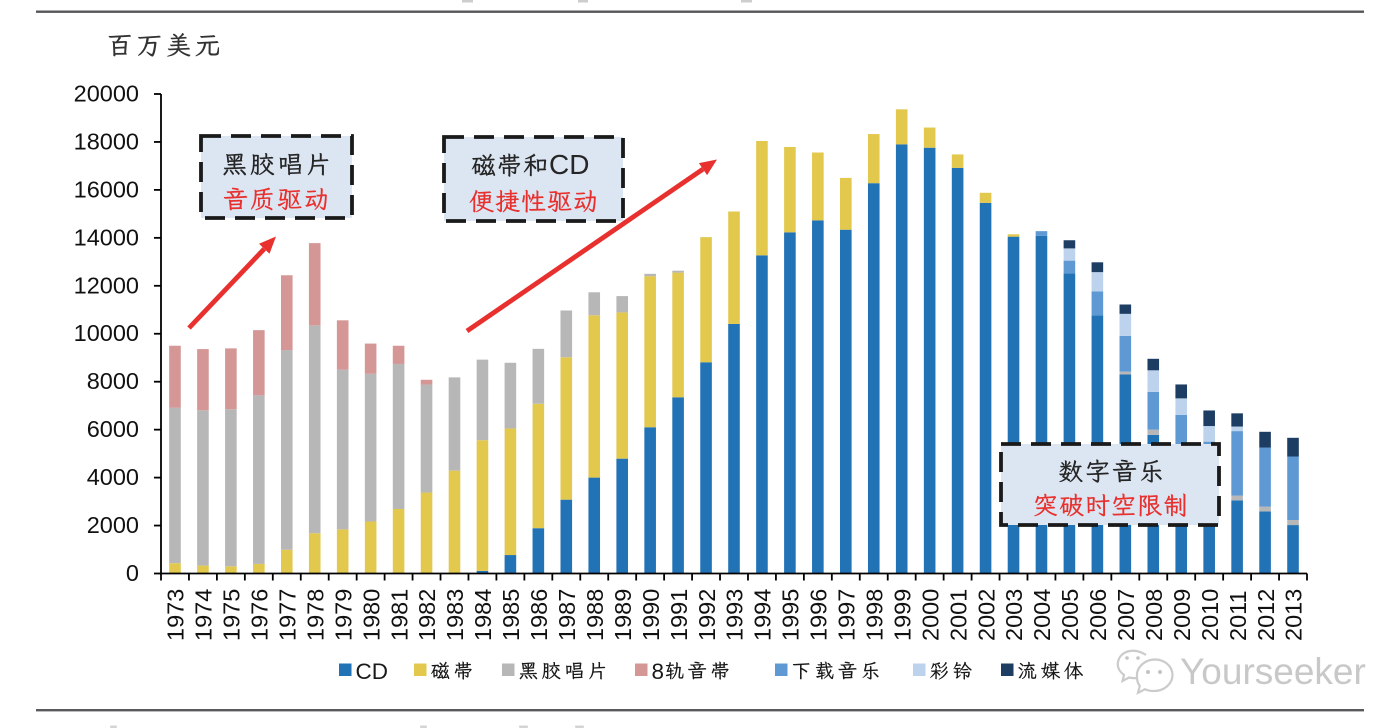  What do you see at coordinates (343, 615) in the screenshot?
I see `svg-text: 1979` at bounding box center [343, 615].